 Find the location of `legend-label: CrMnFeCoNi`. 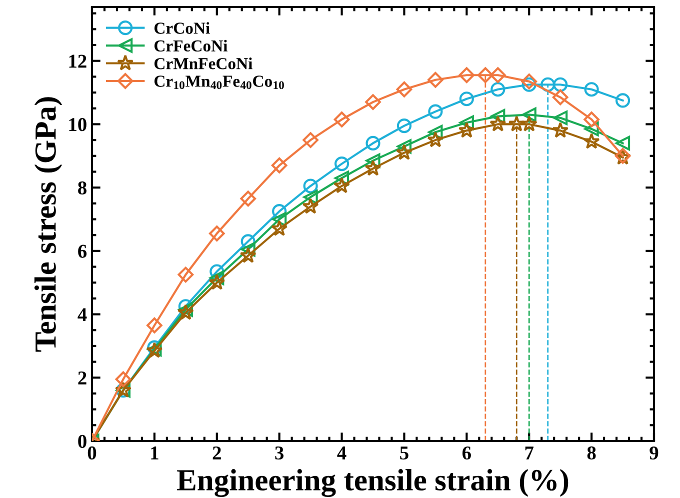

legend-label: CrMnFeCoNi is located at coordinates (203, 64).